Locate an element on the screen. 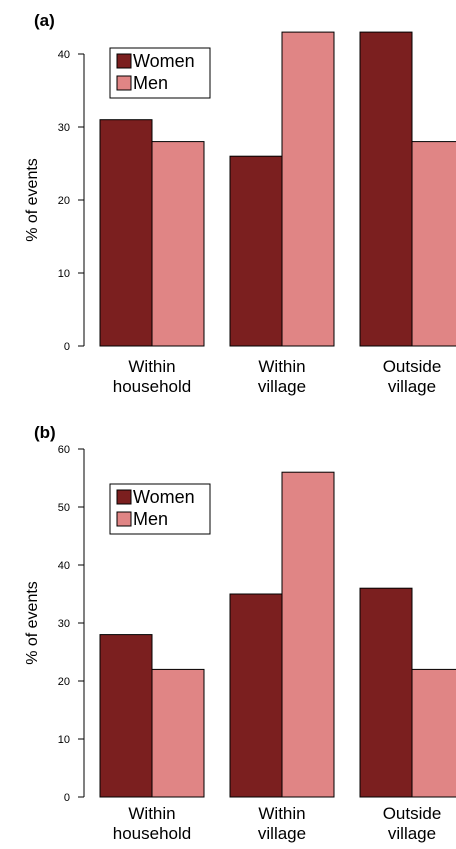  panel-b-legend-label-men: Men is located at coordinates (150, 519).